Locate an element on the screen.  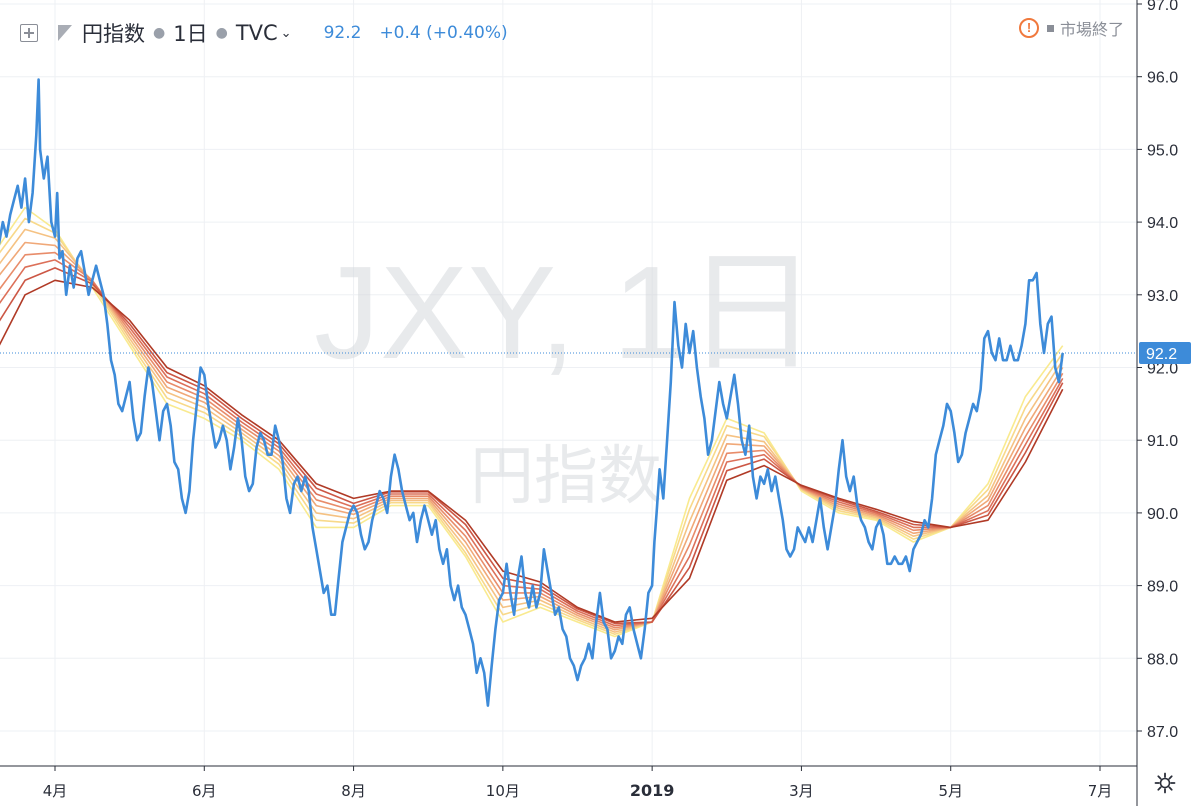
chart-watermark: JXY, 1日 円指数 is located at coordinates (566, 376).